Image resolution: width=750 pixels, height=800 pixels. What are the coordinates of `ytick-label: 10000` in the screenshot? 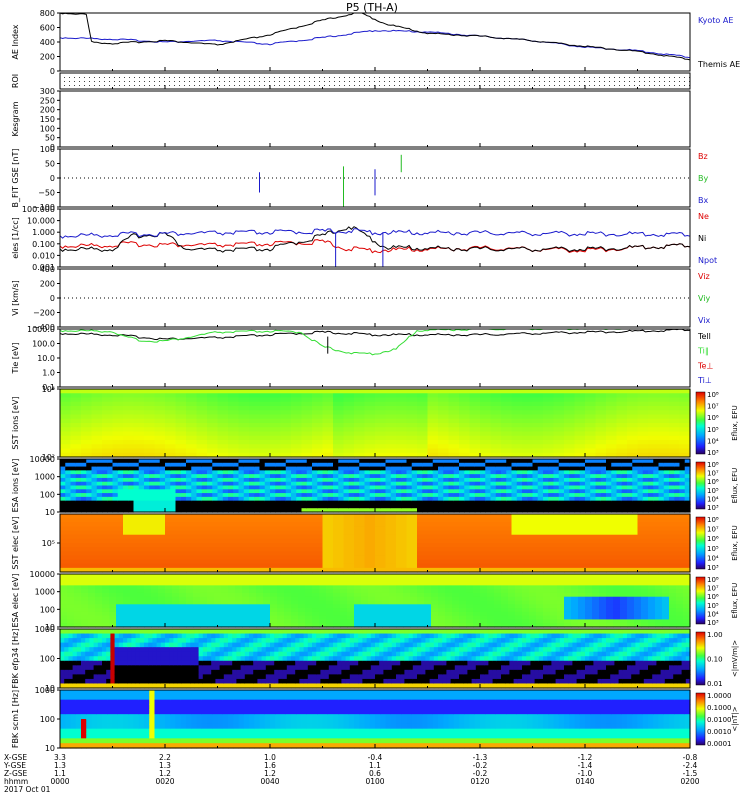 It's located at (42, 459).